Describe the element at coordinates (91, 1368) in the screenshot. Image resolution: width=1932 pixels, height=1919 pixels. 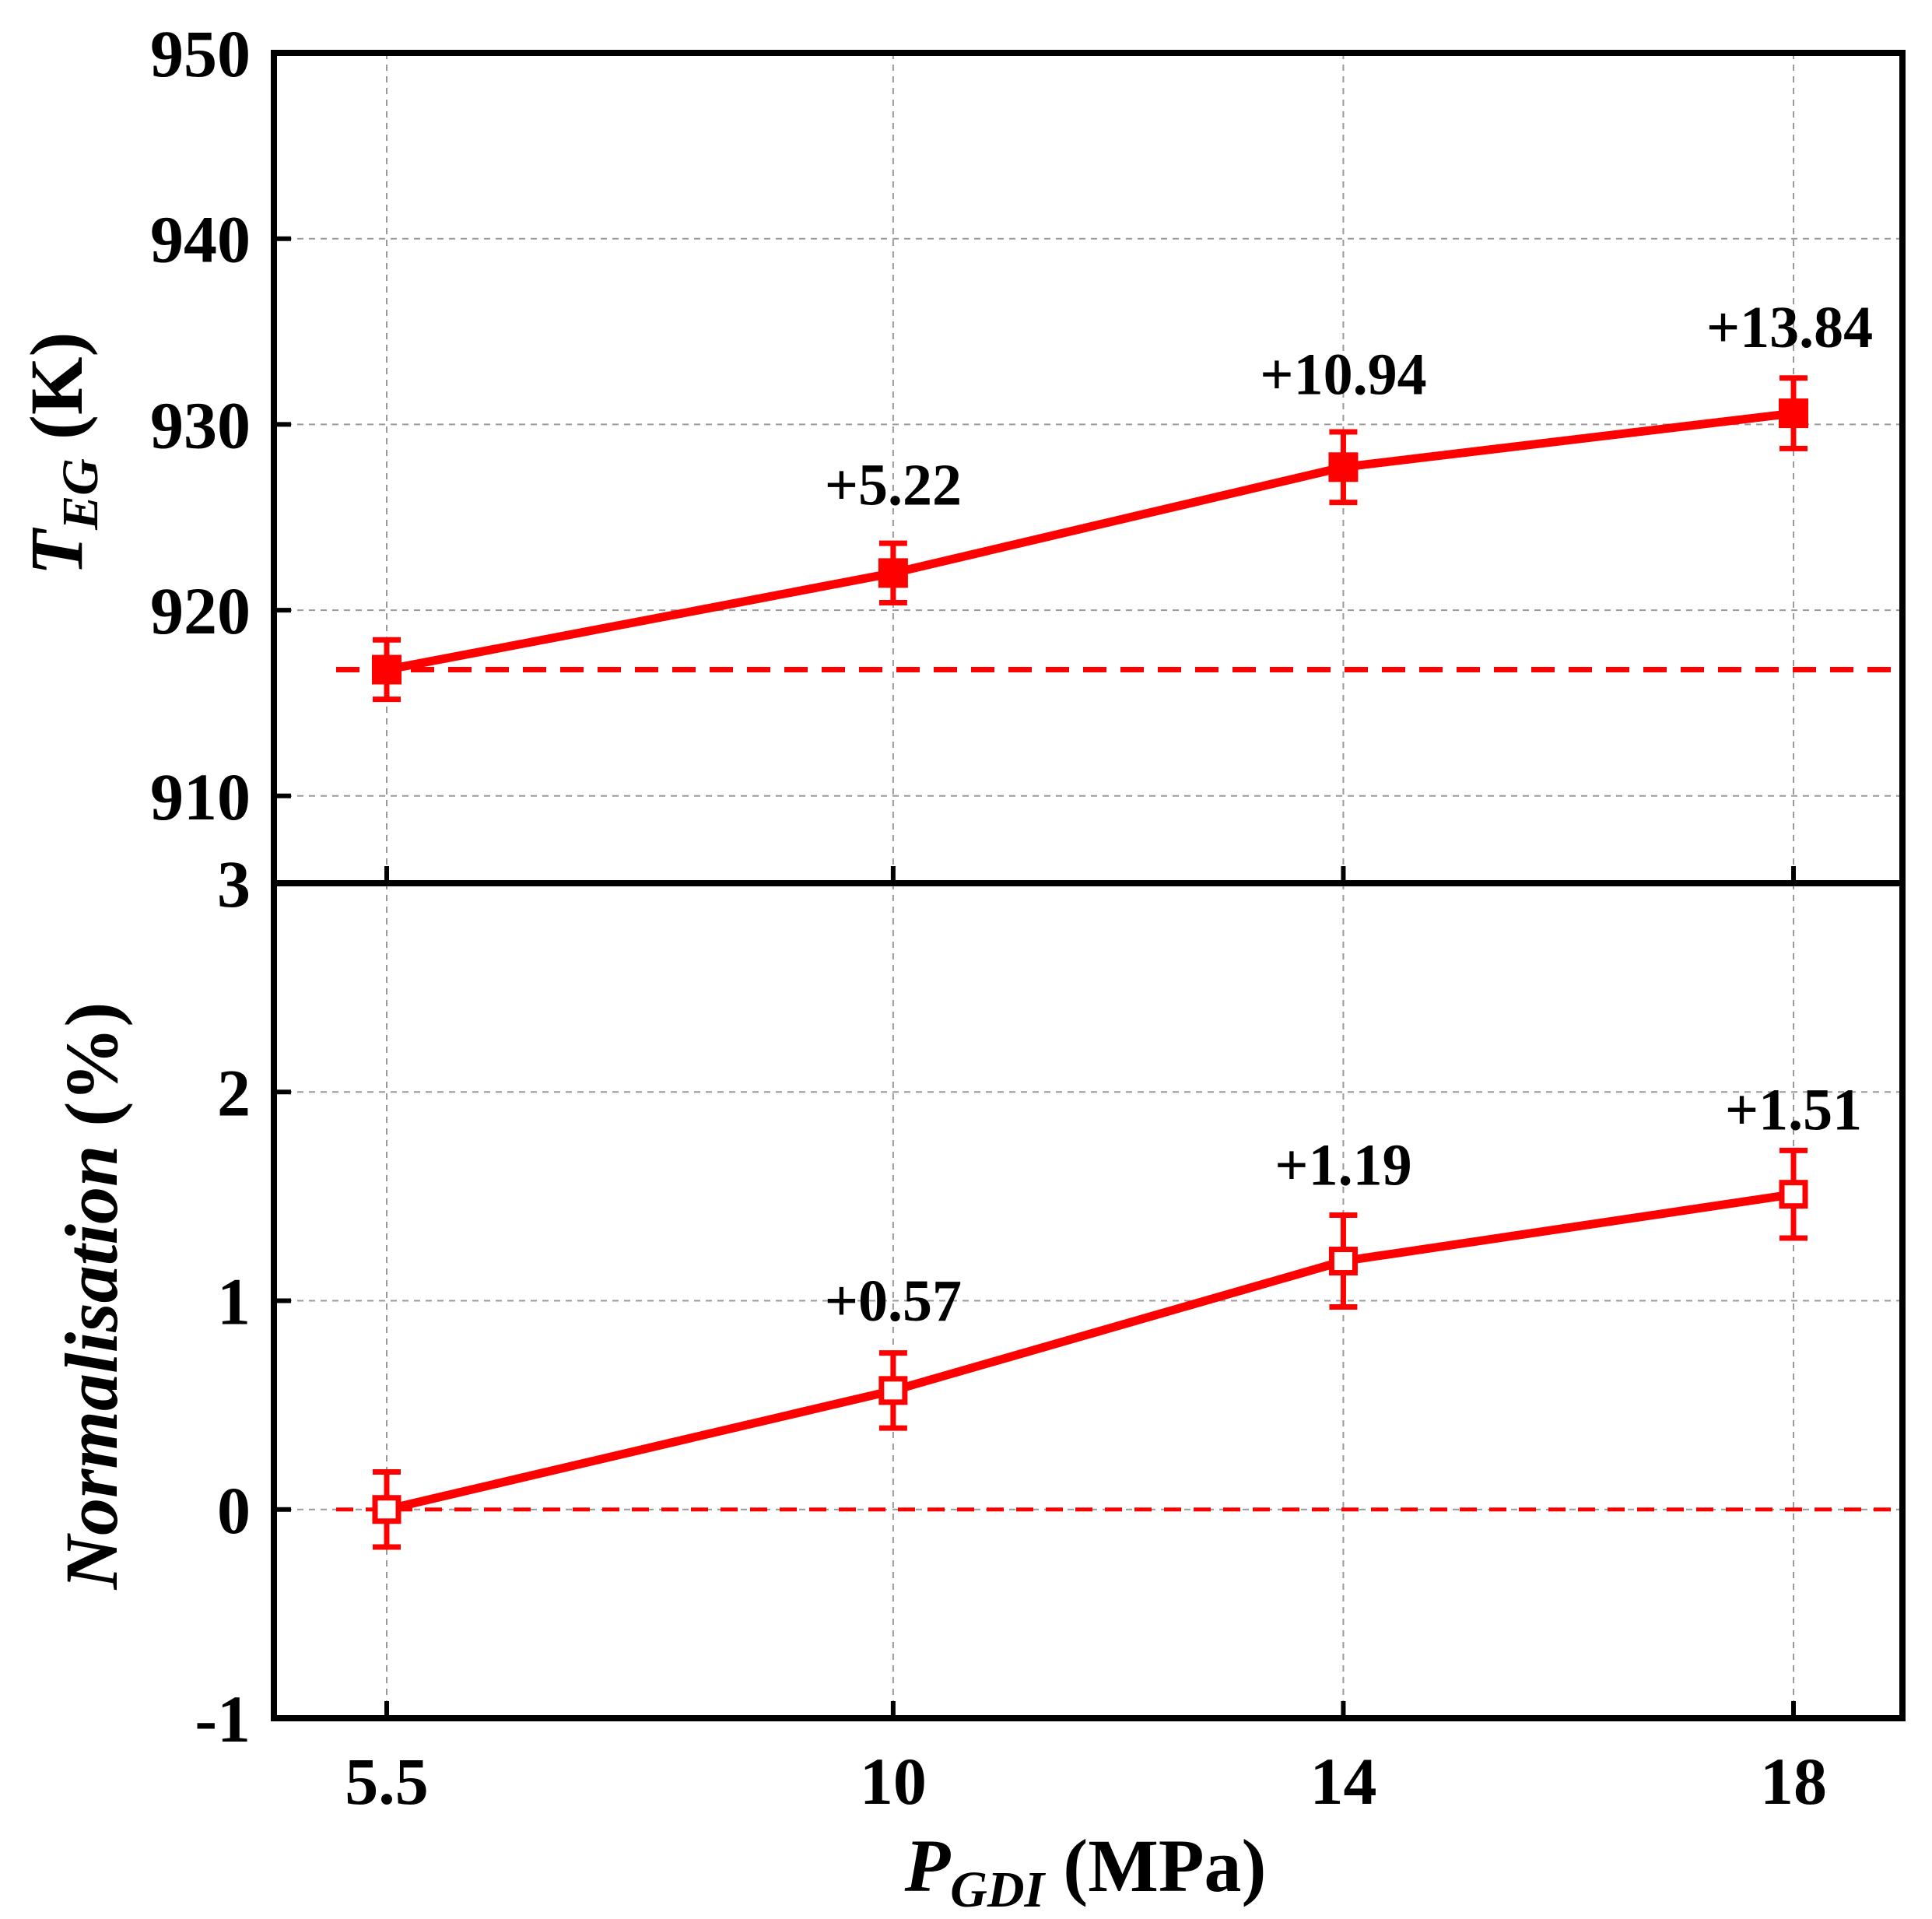
I see `bottom-ylabel-main: Normalisation` at that location.